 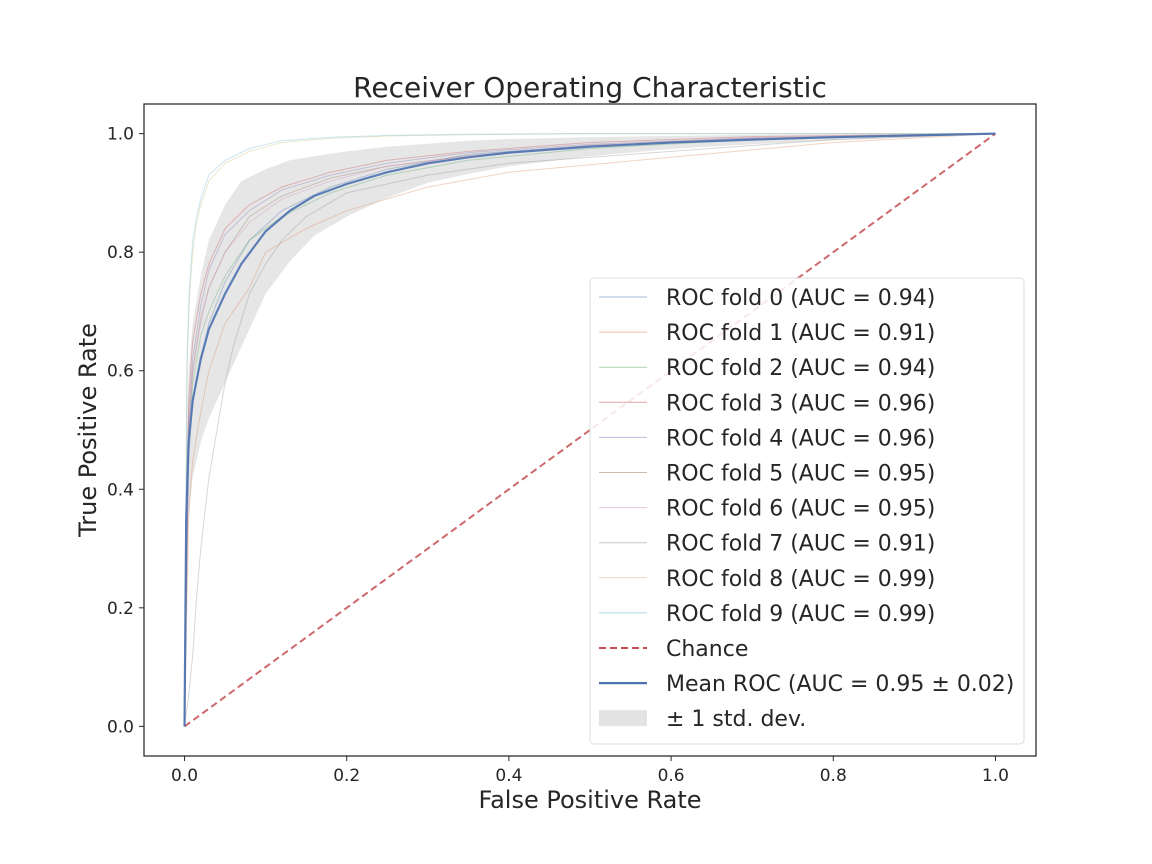 What do you see at coordinates (995, 776) in the screenshot?
I see `x-tick-label: 1.0` at bounding box center [995, 776].